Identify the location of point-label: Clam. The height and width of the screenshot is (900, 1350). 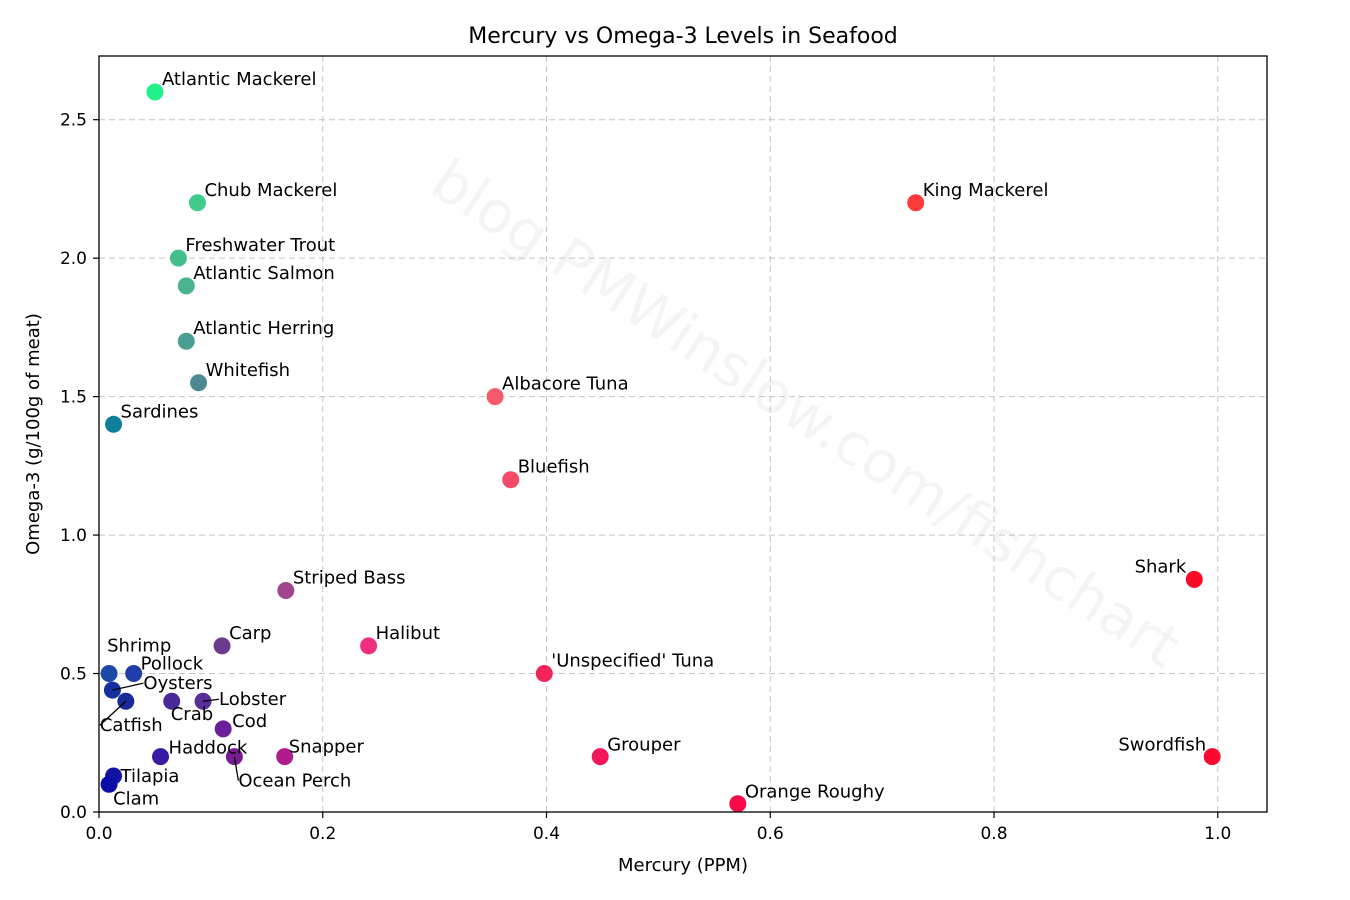
(136, 798).